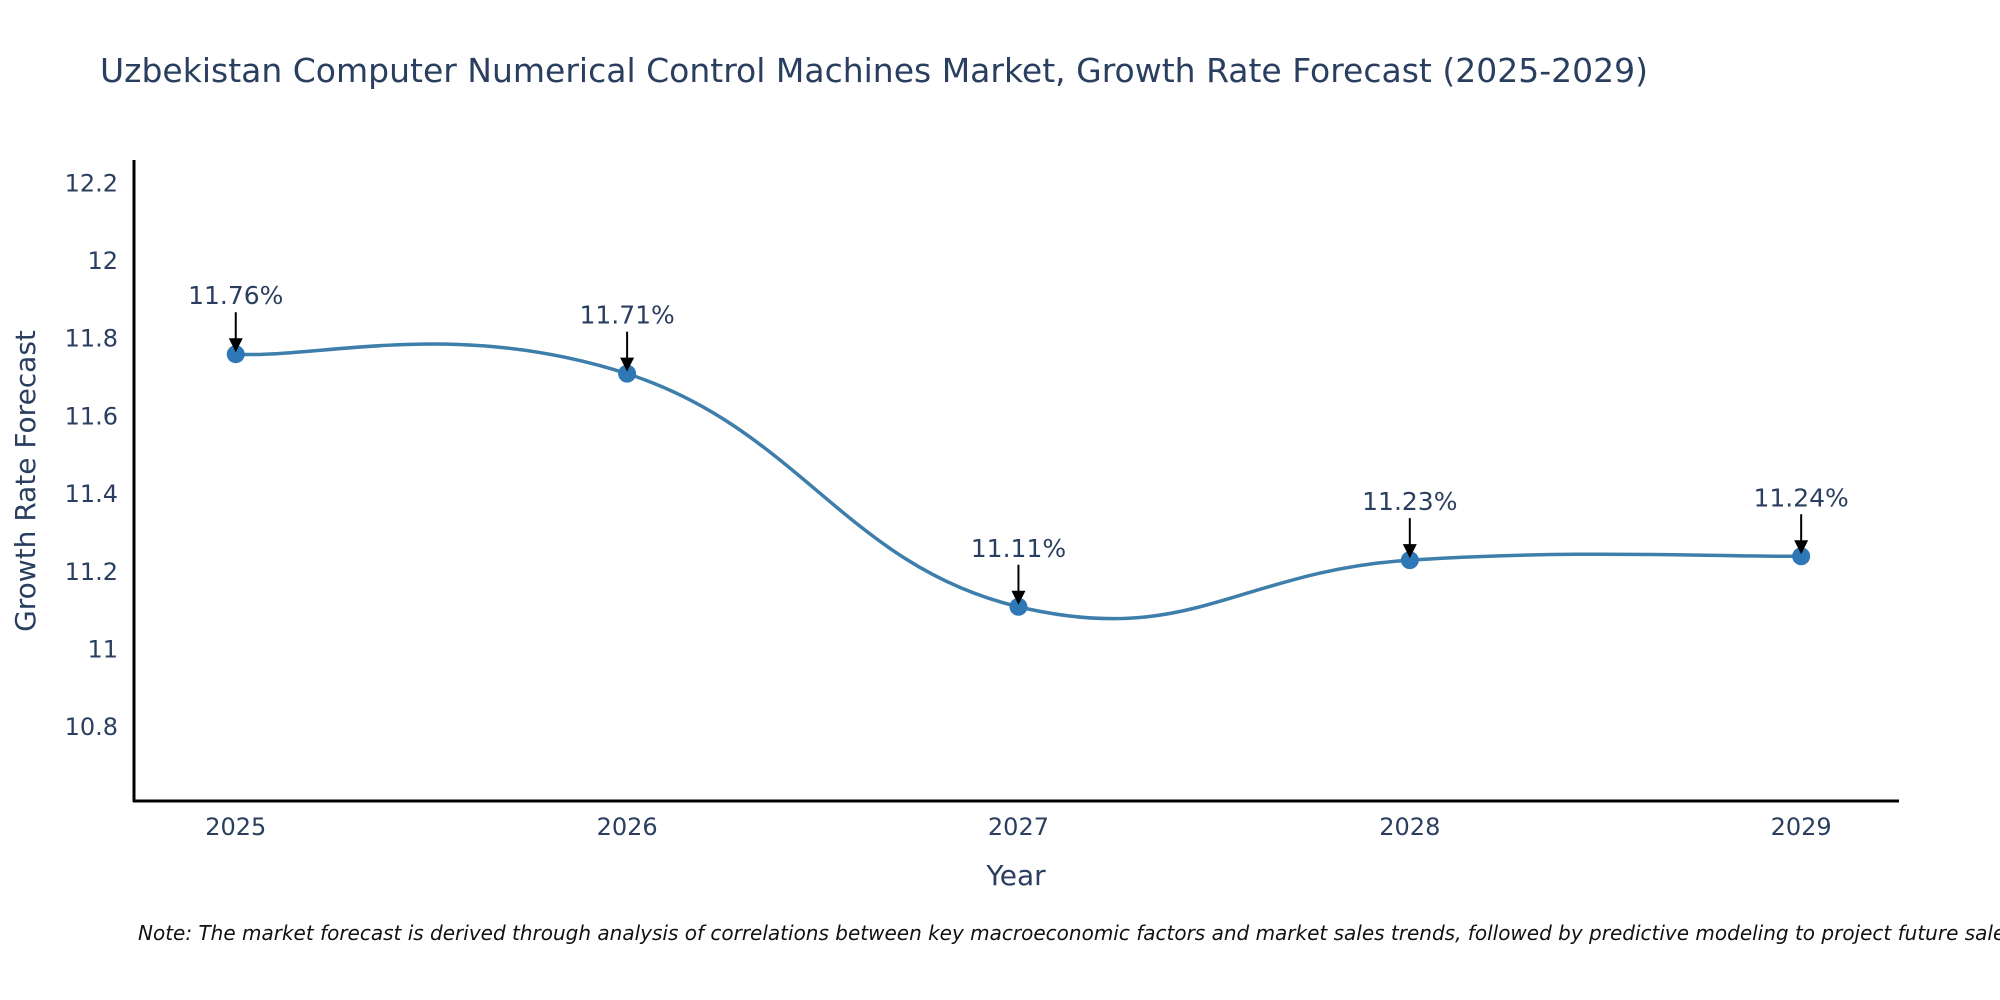 This screenshot has height=1000, width=2000. What do you see at coordinates (235, 295) in the screenshot?
I see `data-label: 11.76%` at bounding box center [235, 295].